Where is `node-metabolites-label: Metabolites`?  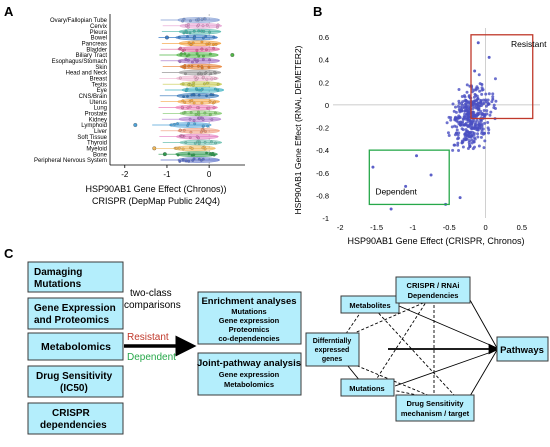 node-metabolites-label: Metabolites is located at coordinates (369, 305).